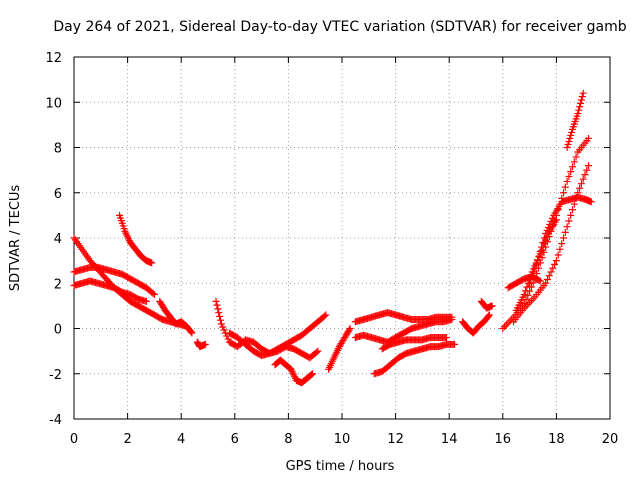 This screenshot has height=480, width=640. Describe the element at coordinates (449, 439) in the screenshot. I see `x-tick-label: 14` at that location.